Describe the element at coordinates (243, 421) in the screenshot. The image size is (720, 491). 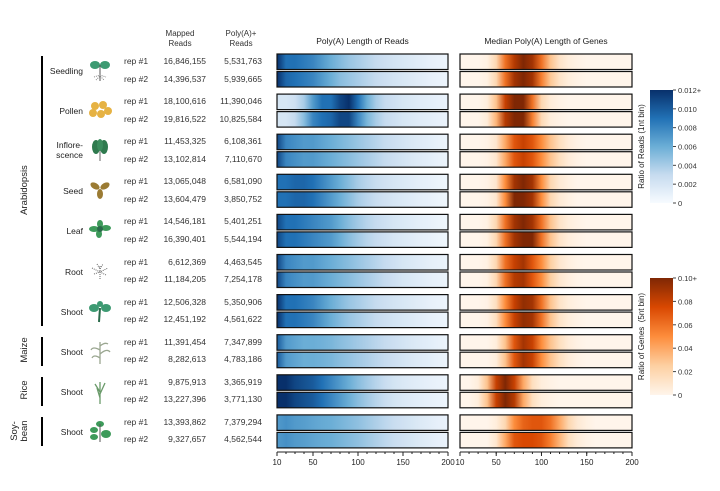
I see `polya-reads-value: 7,379,294` at that location.